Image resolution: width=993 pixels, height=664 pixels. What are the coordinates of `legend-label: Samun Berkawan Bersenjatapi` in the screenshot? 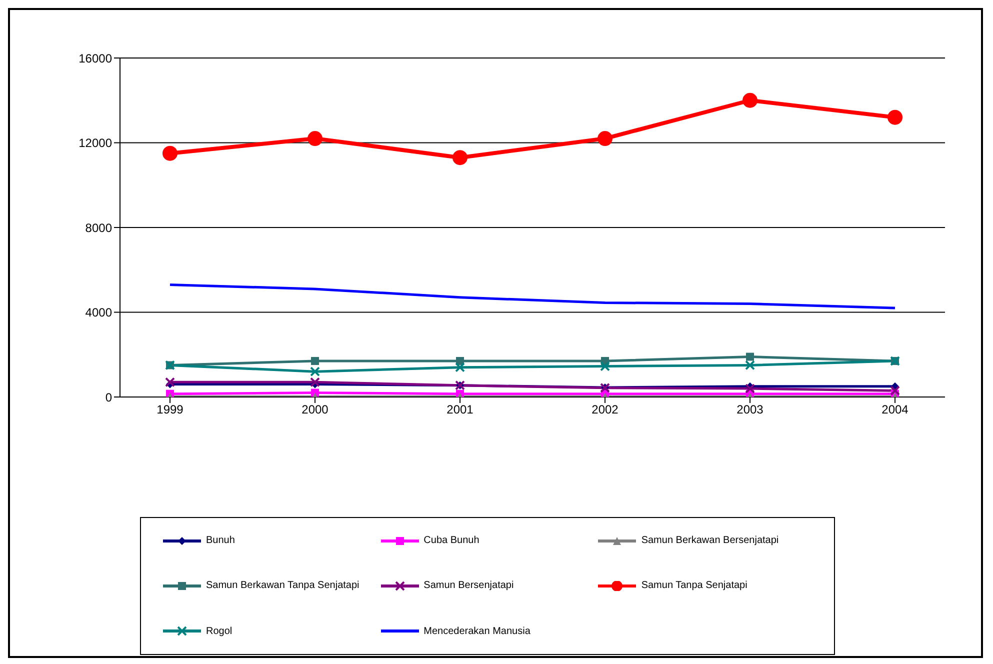 It's located at (710, 540).